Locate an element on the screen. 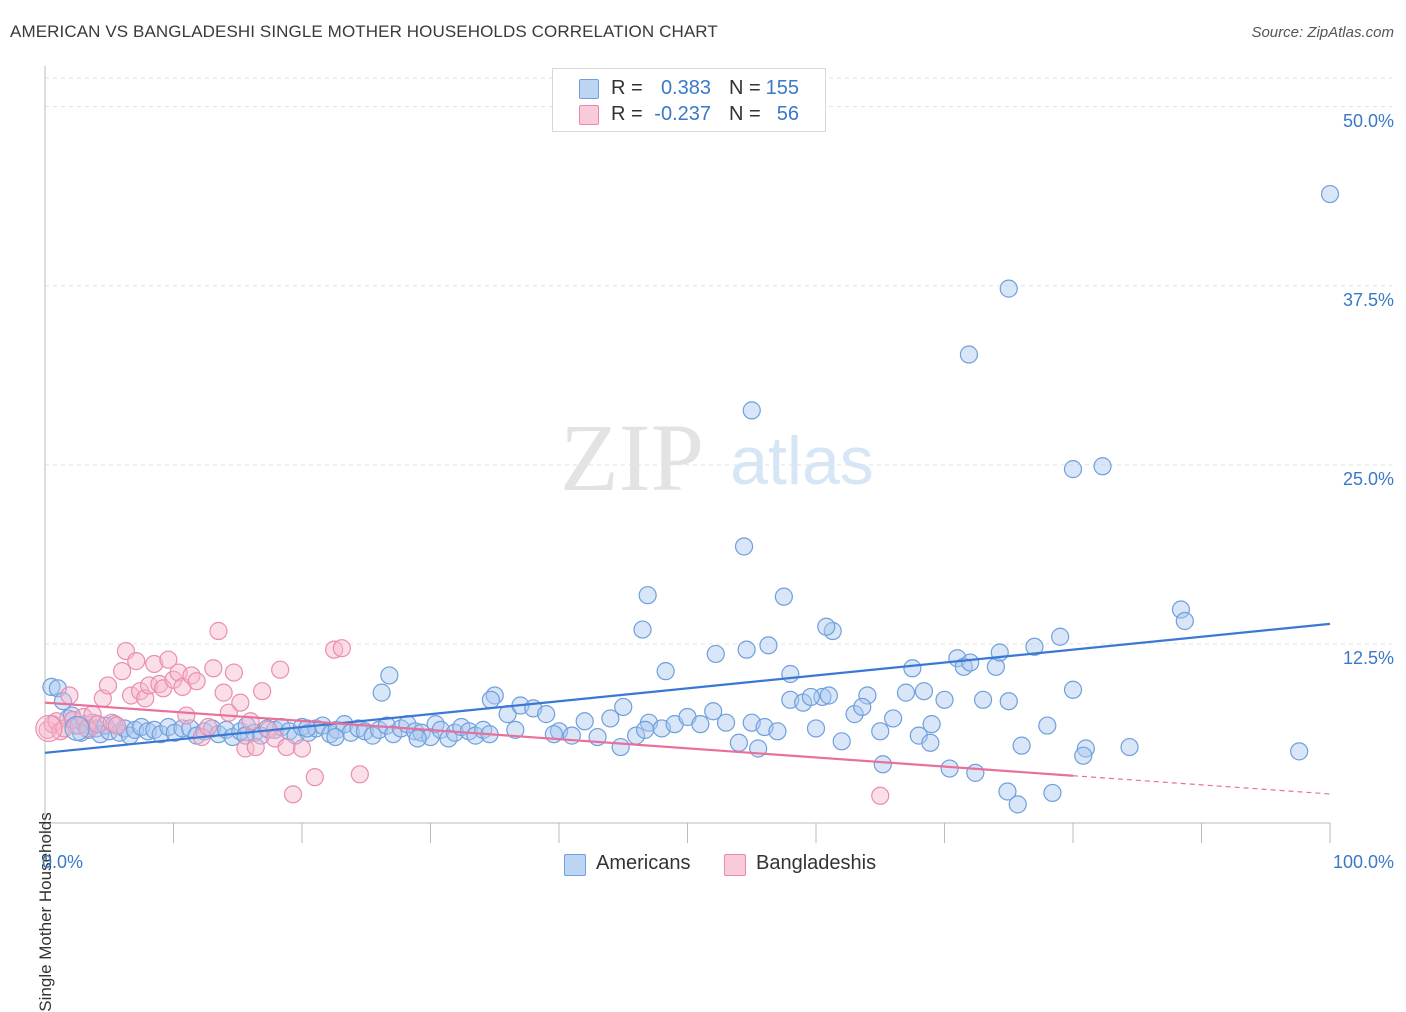 This screenshot has width=1406, height=1012. bangladeshis-label: Bangladeshis is located at coordinates (816, 863).